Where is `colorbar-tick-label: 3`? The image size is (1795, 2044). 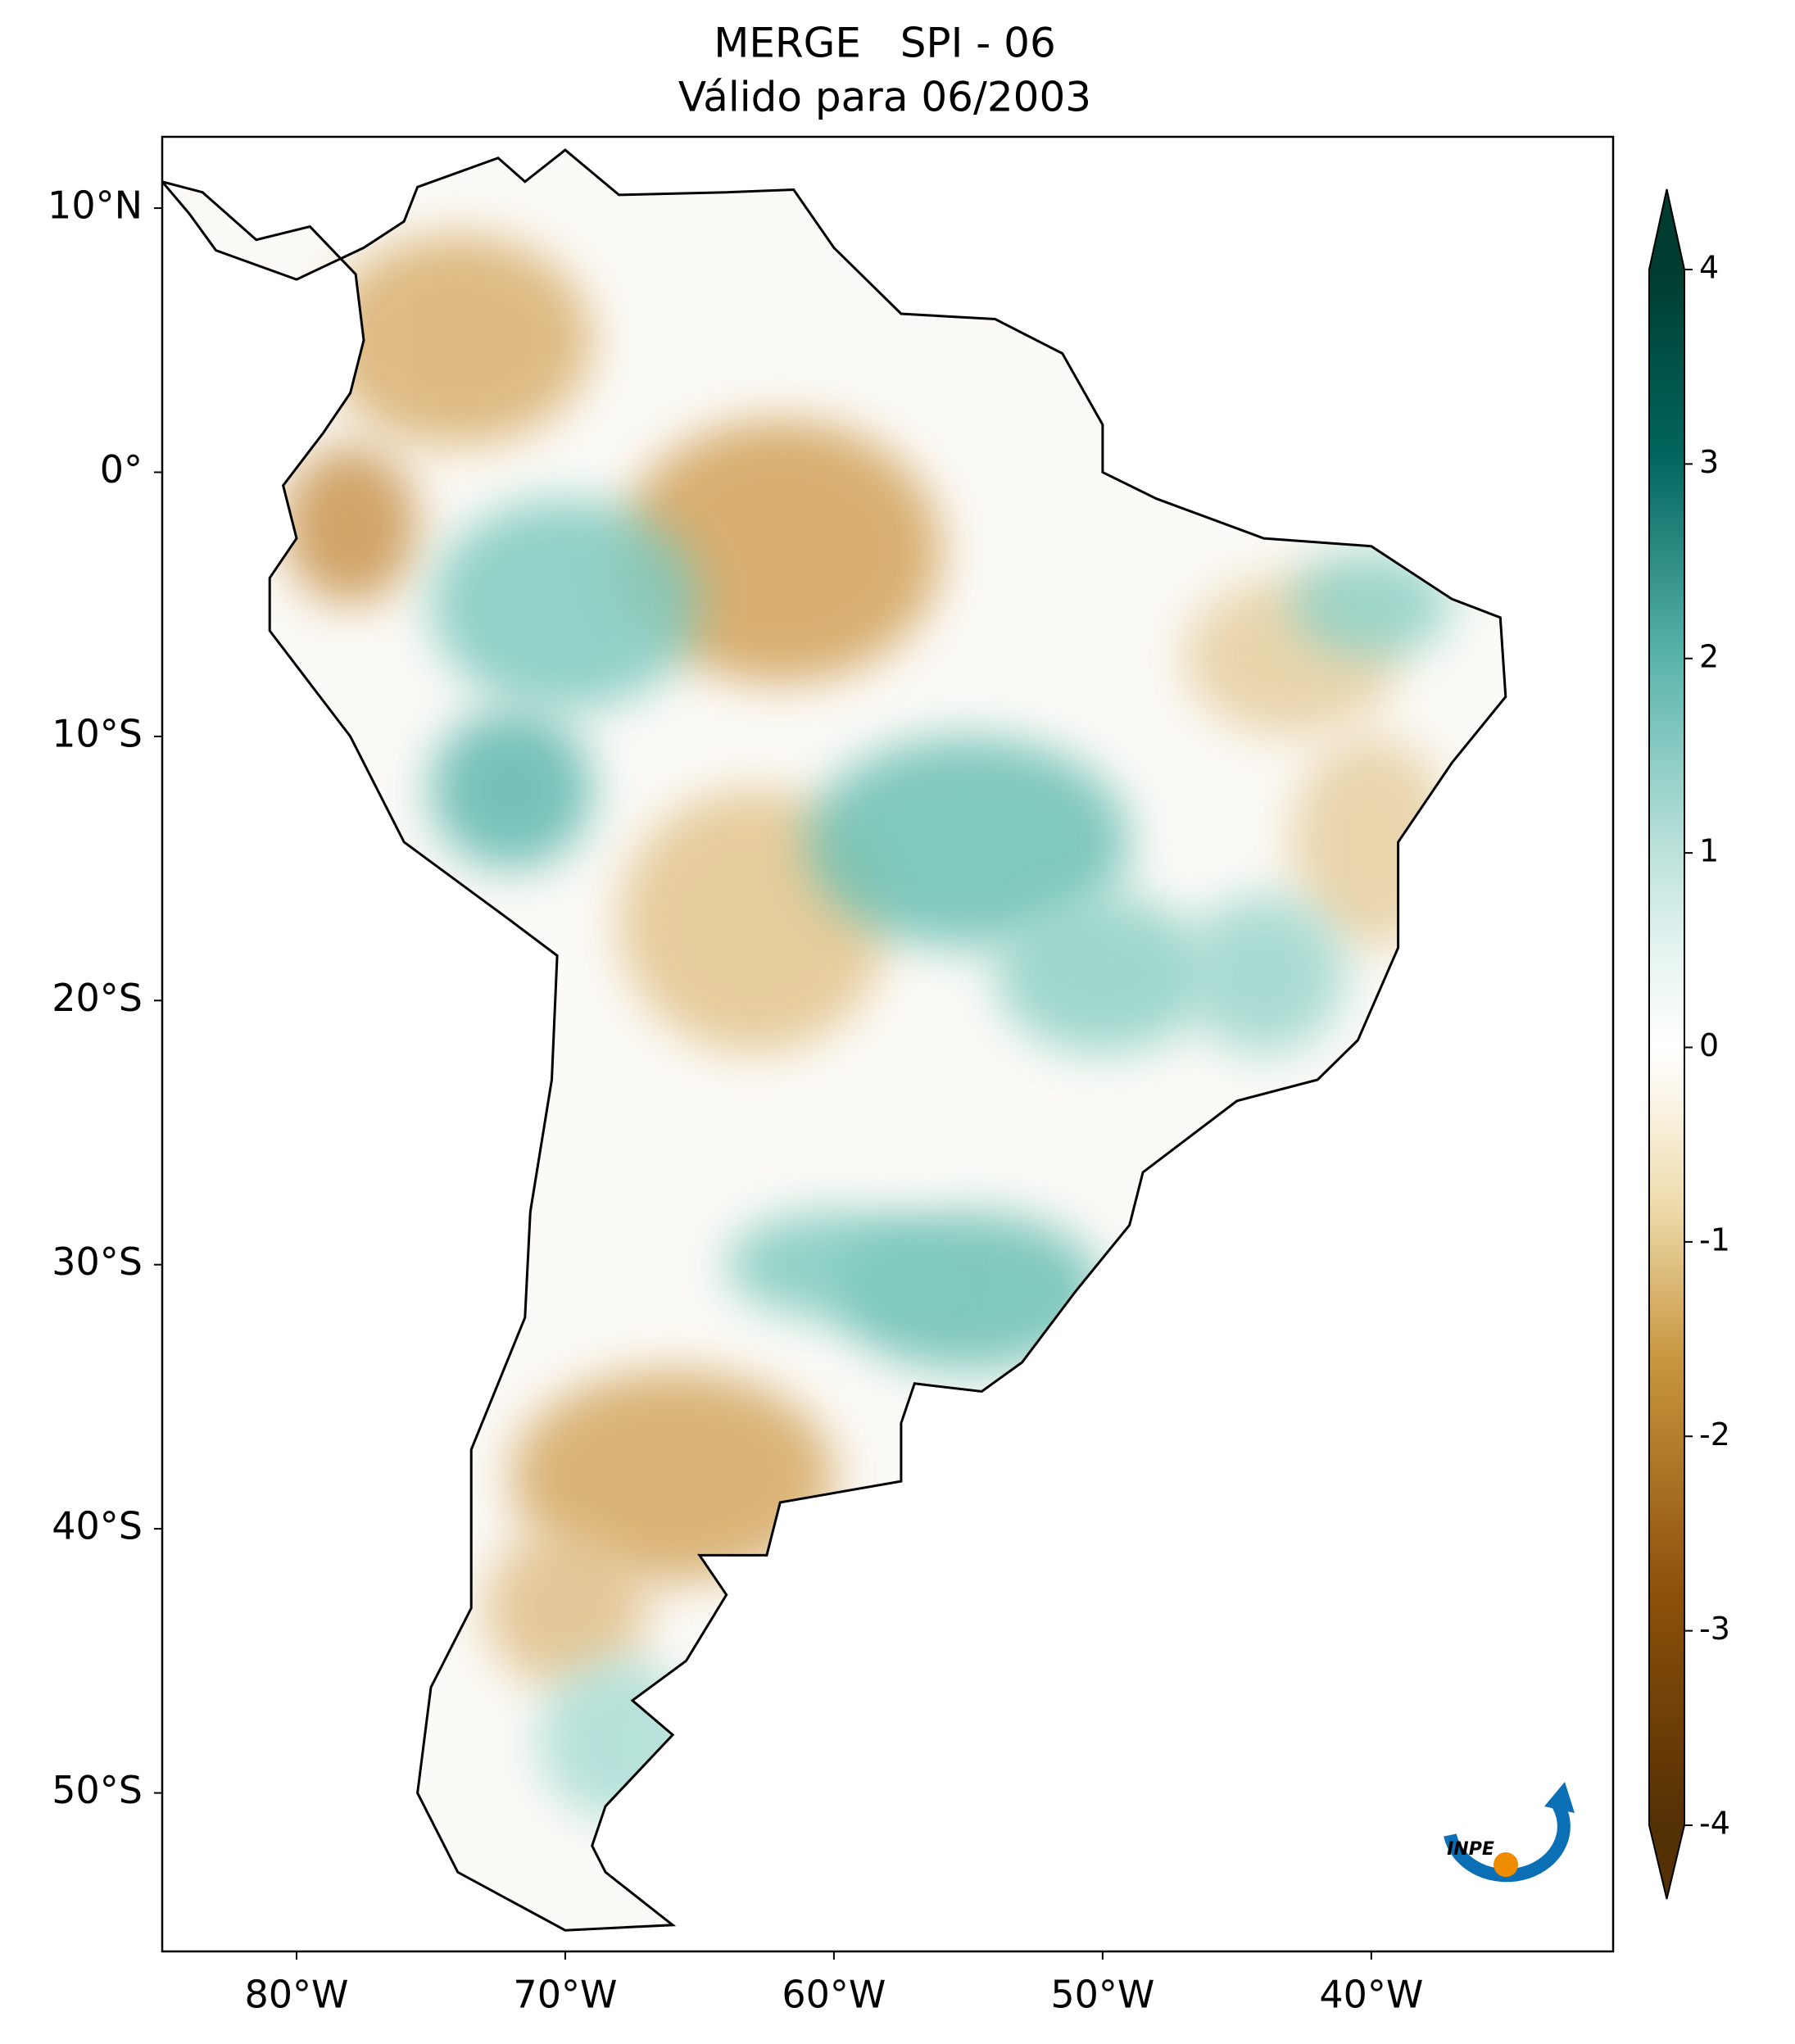
colorbar-tick-label: 3 is located at coordinates (1709, 462).